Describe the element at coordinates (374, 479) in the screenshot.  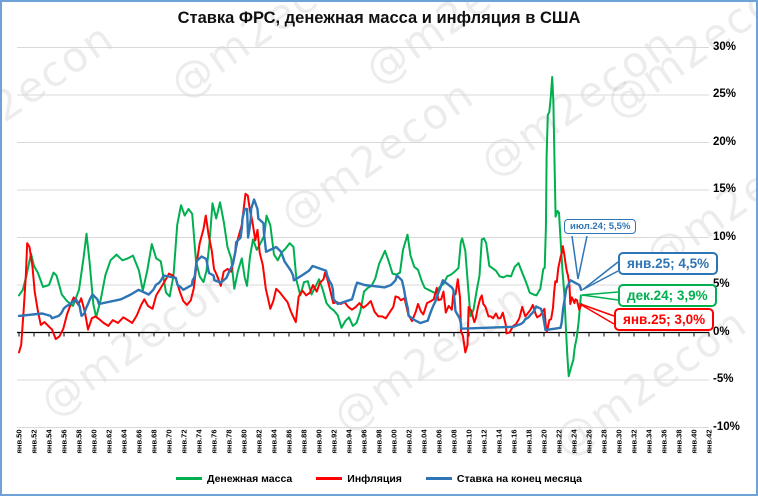
I see `legend-label-inflation: Инфляция` at that location.